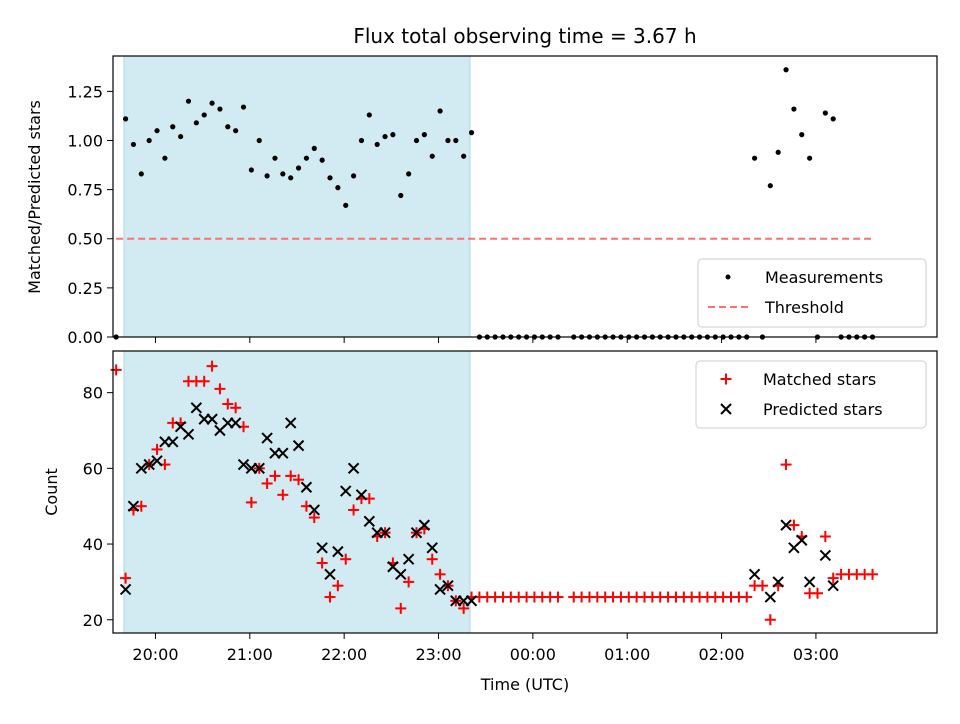 The width and height of the screenshot is (960, 724). I want to click on x-tick-label: 21:00, so click(250, 654).